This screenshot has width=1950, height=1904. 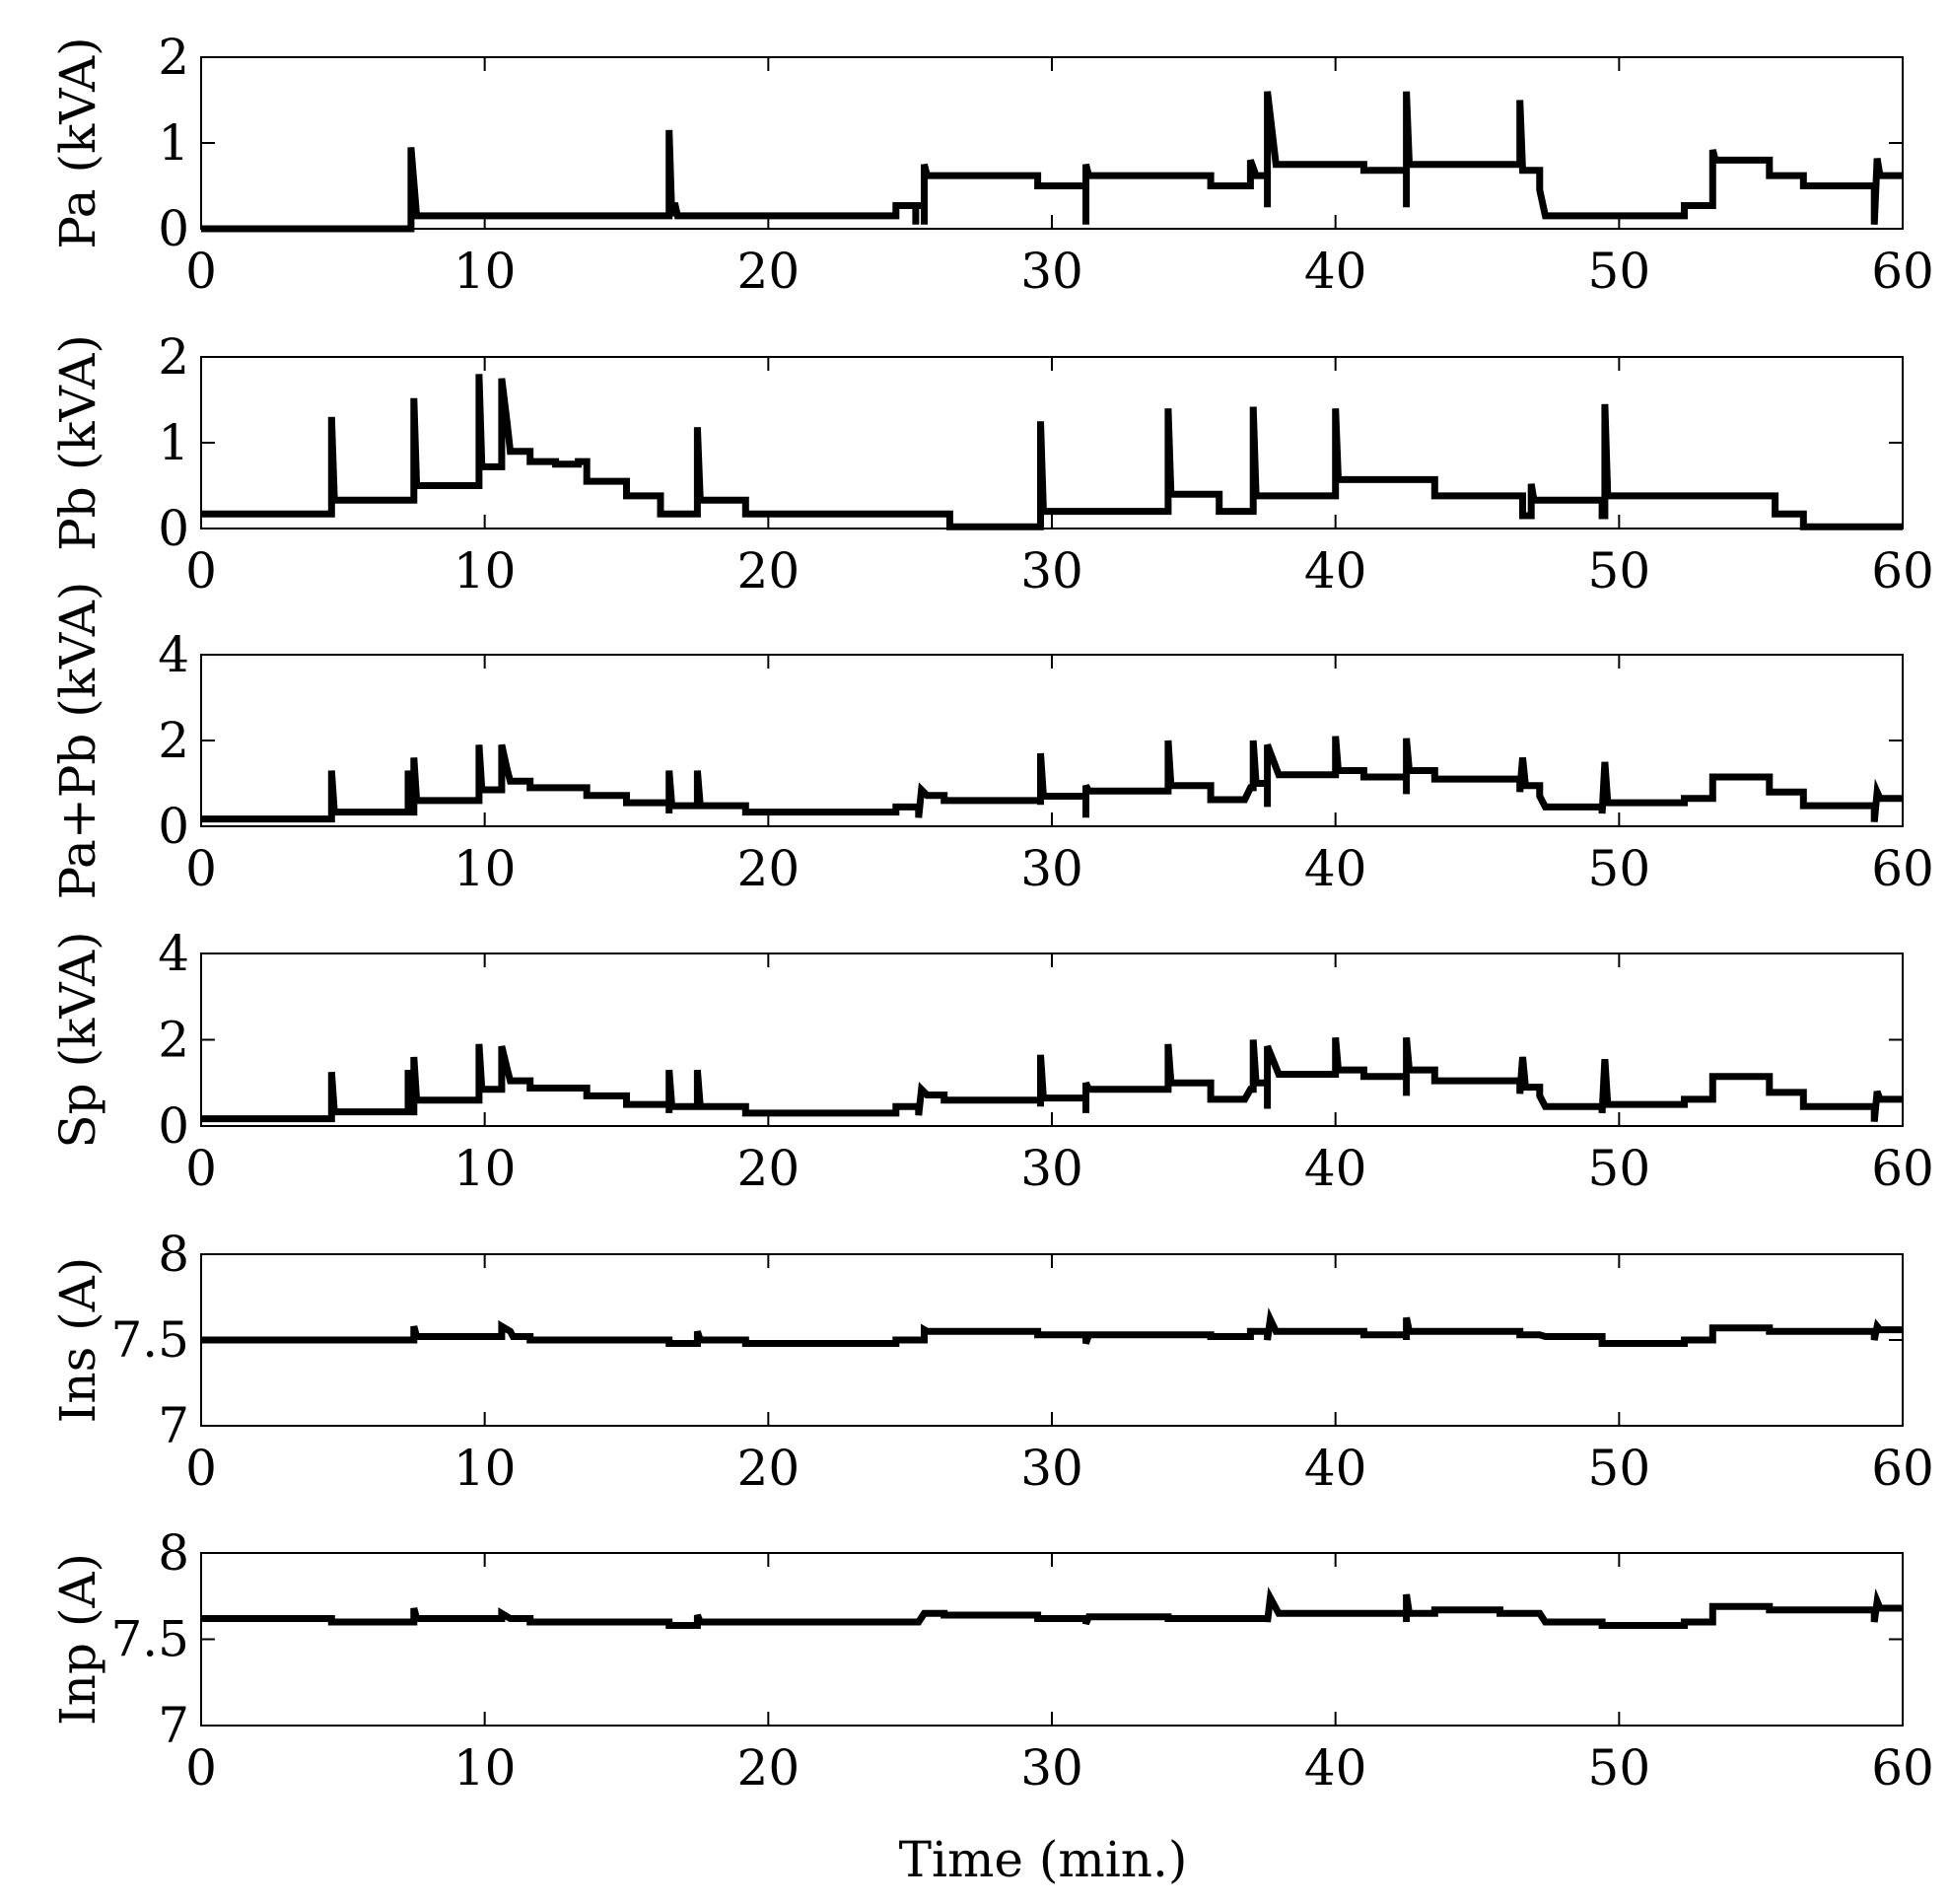 What do you see at coordinates (991, 1361) in the screenshot?
I see `panel-4: 0 10 20 30 40 50 60 7 7.5 8 Ins (A)` at bounding box center [991, 1361].